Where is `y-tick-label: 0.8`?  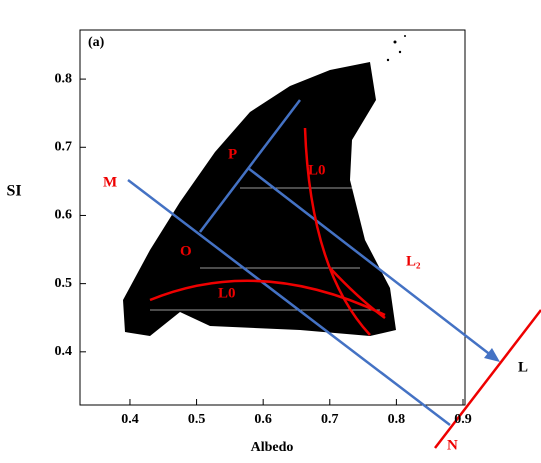 y-tick-label: 0.8 is located at coordinates (64, 78).